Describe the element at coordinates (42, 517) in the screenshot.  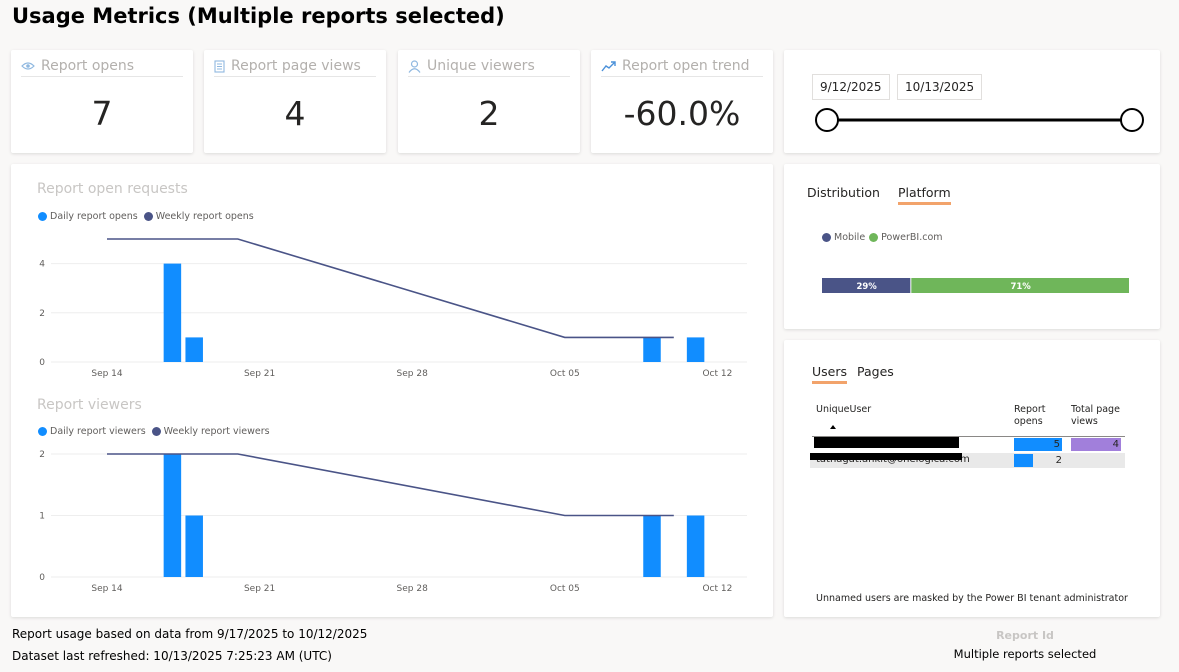
I see `y-tick-label: 1` at that location.